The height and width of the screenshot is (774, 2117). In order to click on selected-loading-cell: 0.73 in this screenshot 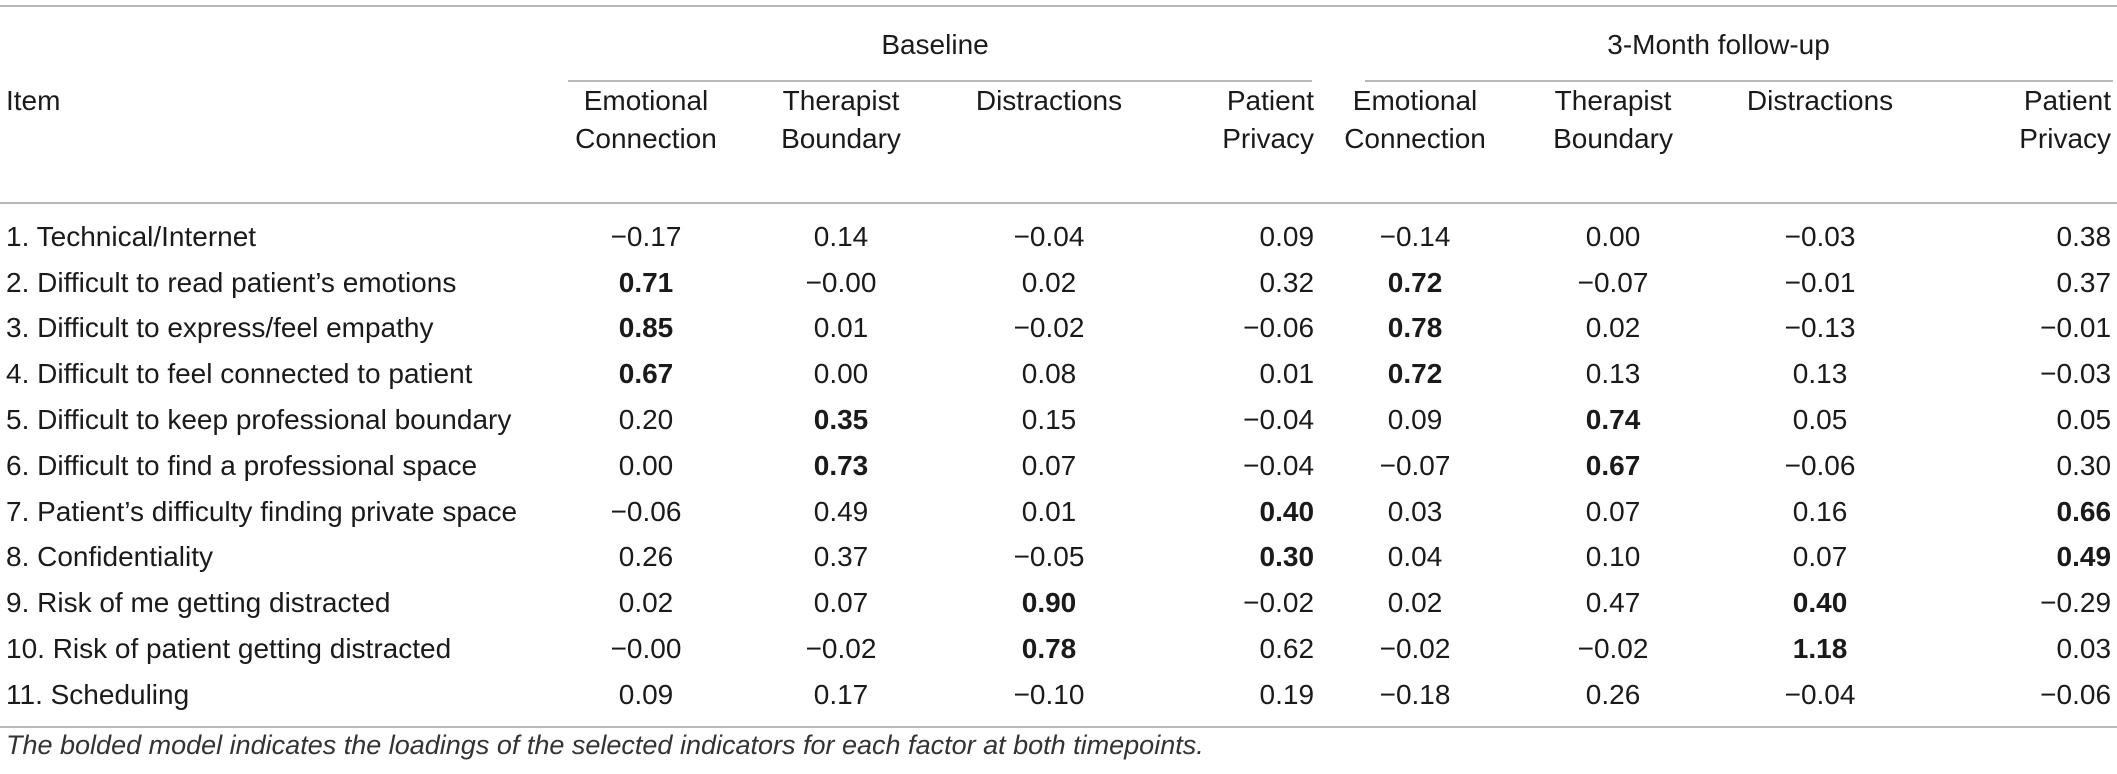, I will do `click(841, 465)`.